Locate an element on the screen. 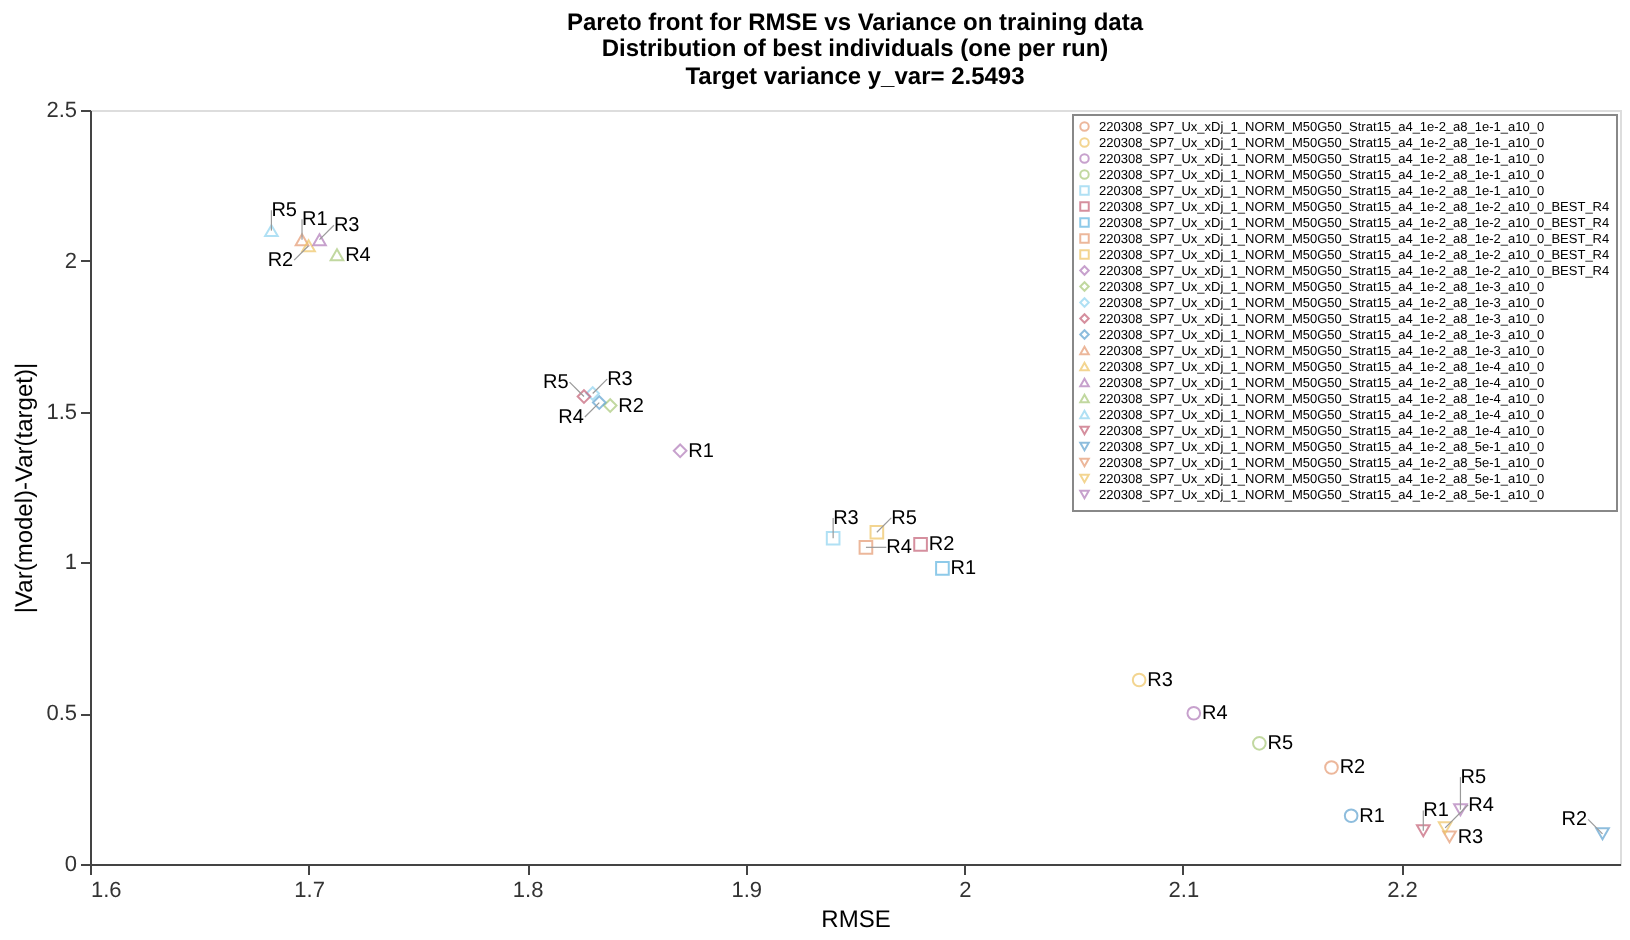  y-tick-label: 2.5 is located at coordinates (61, 111).